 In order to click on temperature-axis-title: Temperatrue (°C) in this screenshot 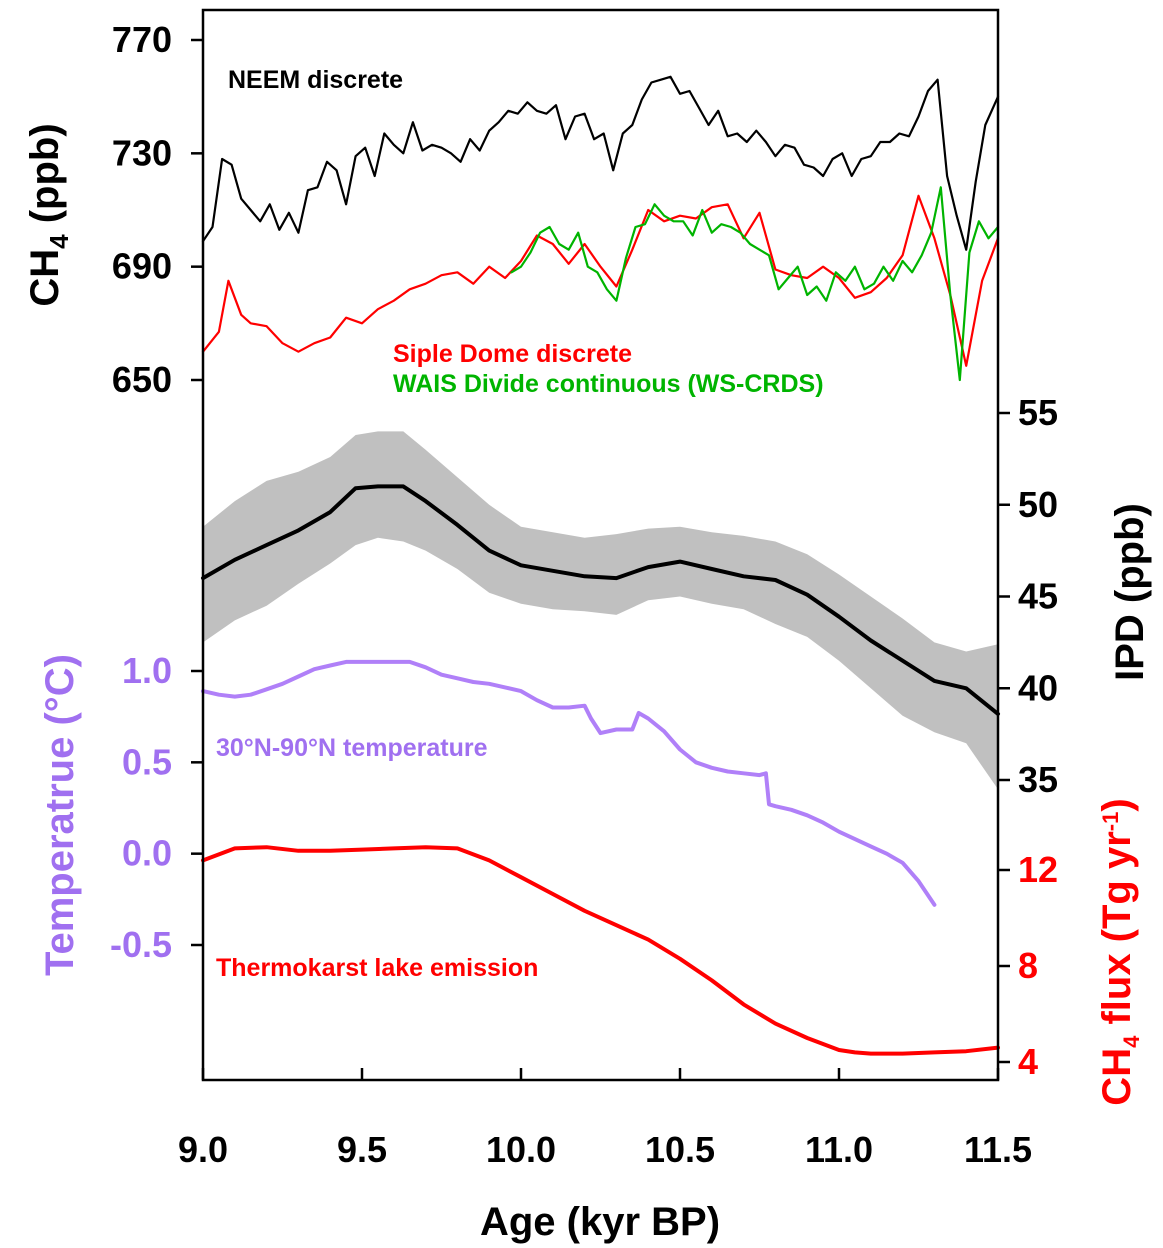, I will do `click(60, 815)`.